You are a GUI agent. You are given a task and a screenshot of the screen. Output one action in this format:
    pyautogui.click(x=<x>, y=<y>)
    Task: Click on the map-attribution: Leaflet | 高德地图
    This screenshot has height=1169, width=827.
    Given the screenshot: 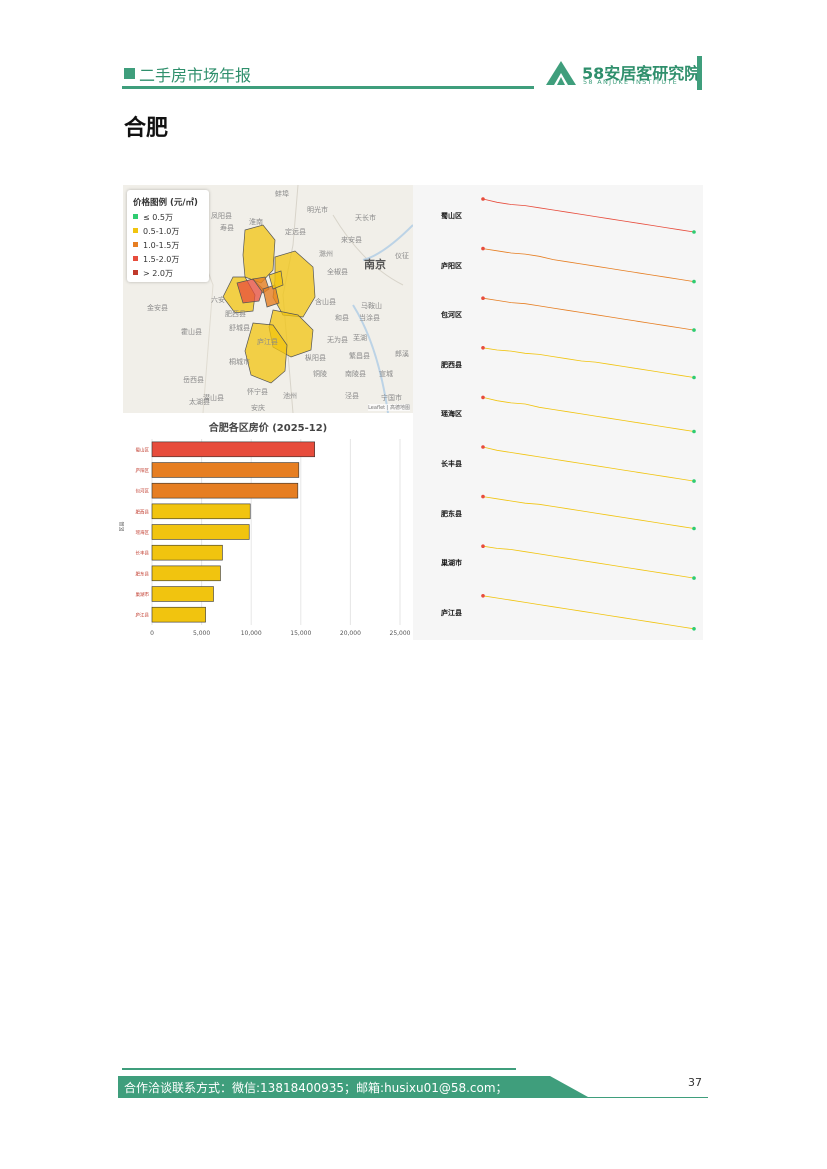 What is the action you would take?
    pyautogui.click(x=389, y=407)
    